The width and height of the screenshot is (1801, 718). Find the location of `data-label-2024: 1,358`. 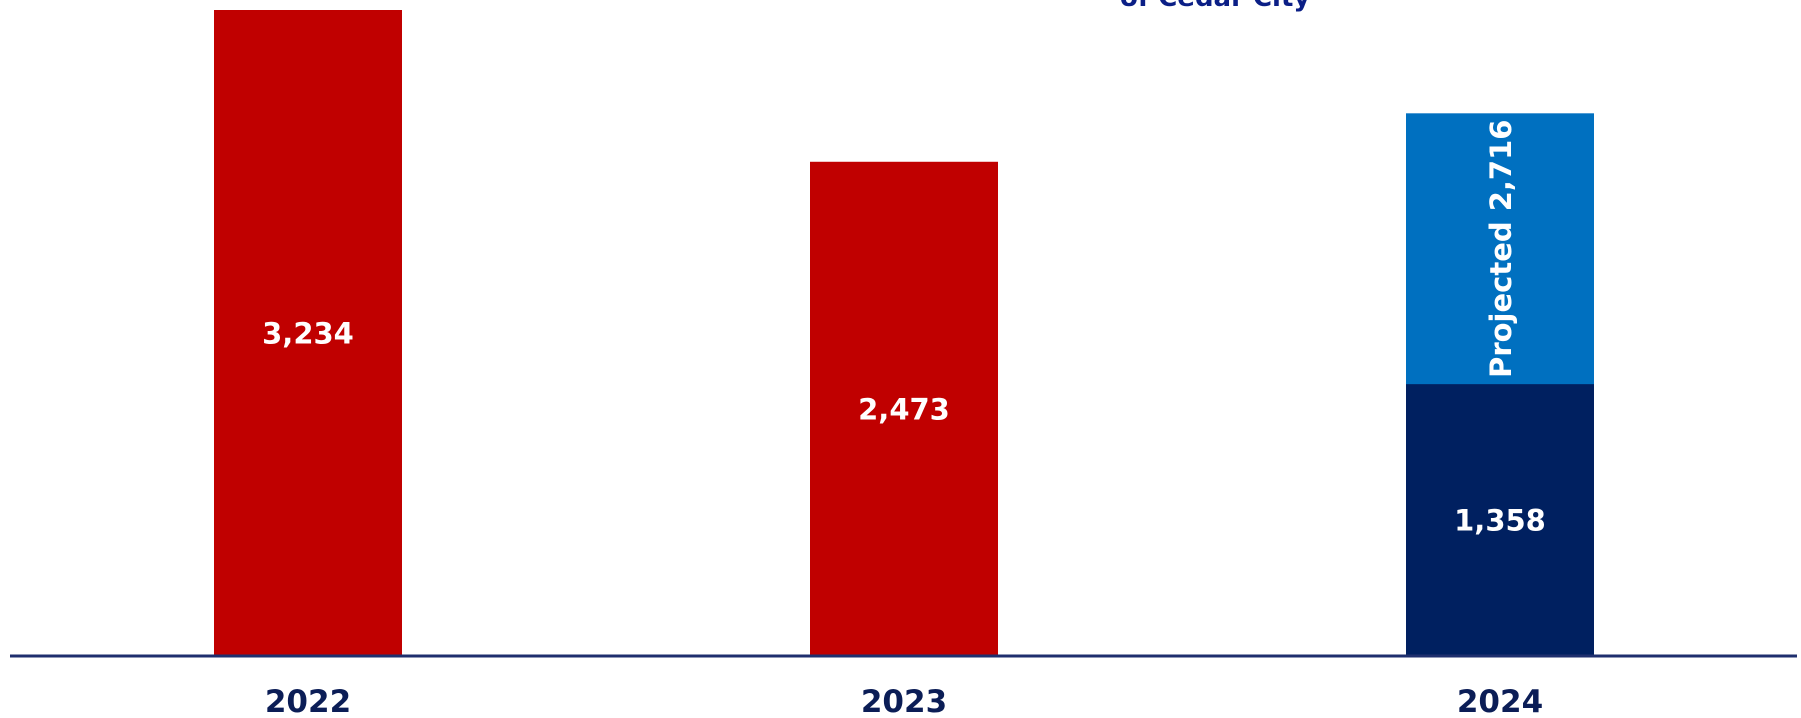

data-label-2024: 1,358 is located at coordinates (1500, 521).